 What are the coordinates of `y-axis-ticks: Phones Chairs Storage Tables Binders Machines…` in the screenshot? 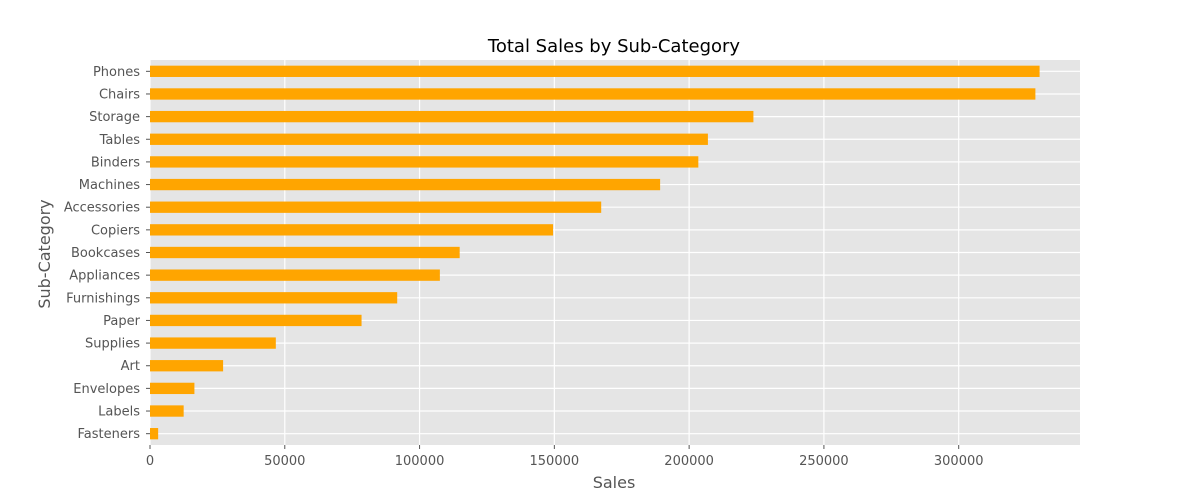 It's located at (107, 253).